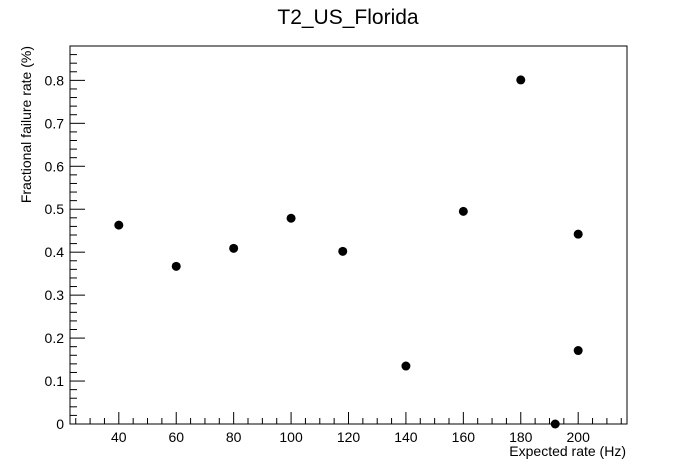 The width and height of the screenshot is (696, 472). Describe the element at coordinates (291, 437) in the screenshot. I see `x-tick-label: 100` at that location.